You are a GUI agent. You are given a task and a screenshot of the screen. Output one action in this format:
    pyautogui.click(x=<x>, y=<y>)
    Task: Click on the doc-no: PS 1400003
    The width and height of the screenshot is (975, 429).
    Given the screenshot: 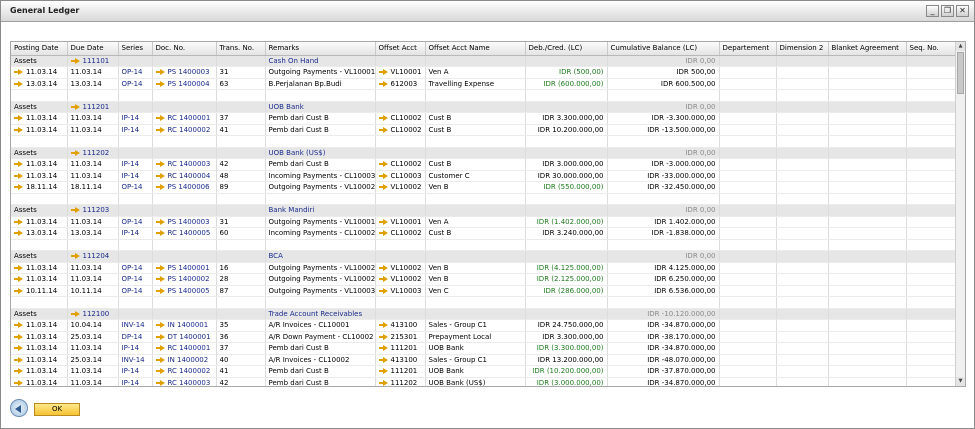 What is the action you would take?
    pyautogui.click(x=184, y=222)
    